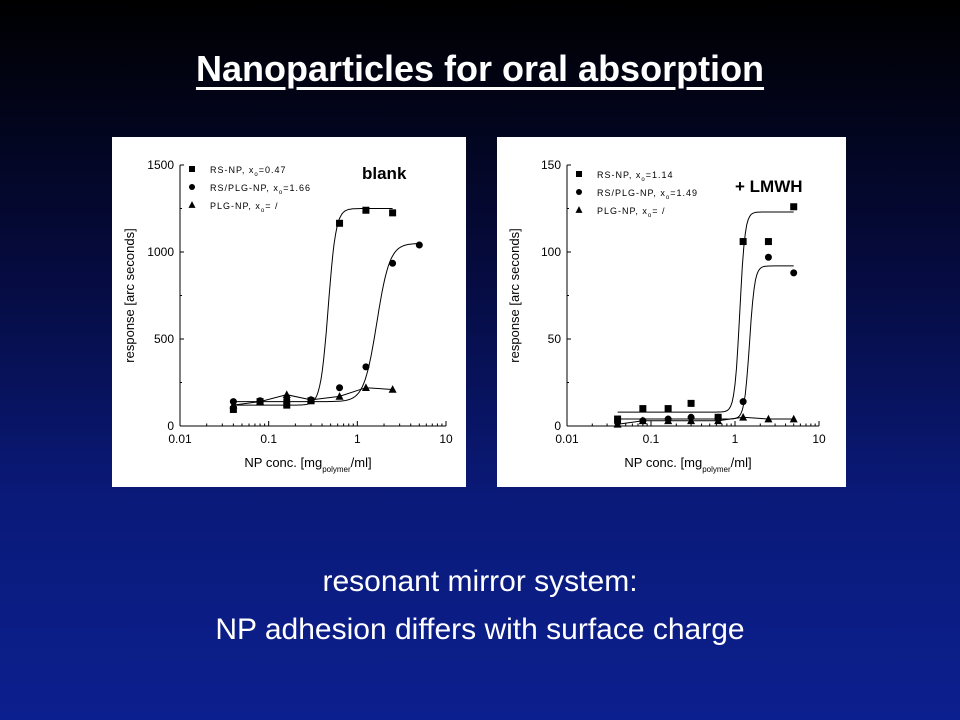  What do you see at coordinates (551, 165) in the screenshot?
I see `y-tick-label: 150` at bounding box center [551, 165].